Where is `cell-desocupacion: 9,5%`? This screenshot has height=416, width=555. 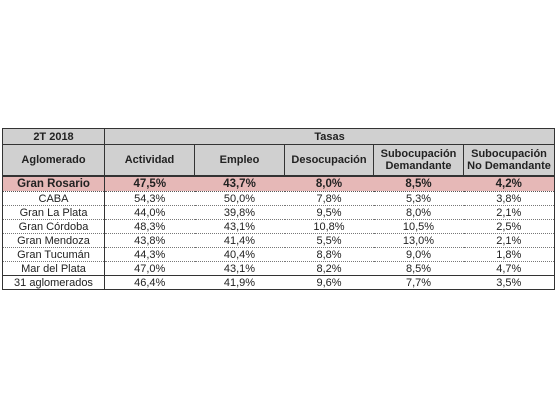 cell-desocupacion: 9,5% is located at coordinates (329, 212).